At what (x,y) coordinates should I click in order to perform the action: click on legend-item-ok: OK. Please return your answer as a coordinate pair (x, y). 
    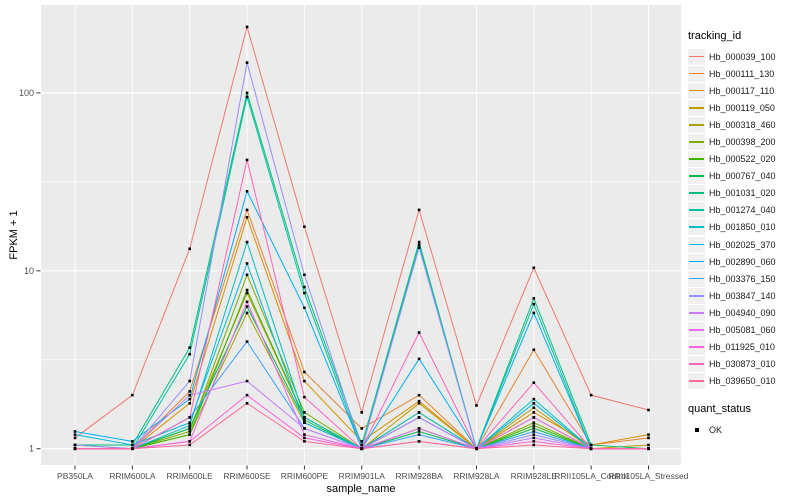
    Looking at the image, I should click on (744, 429).